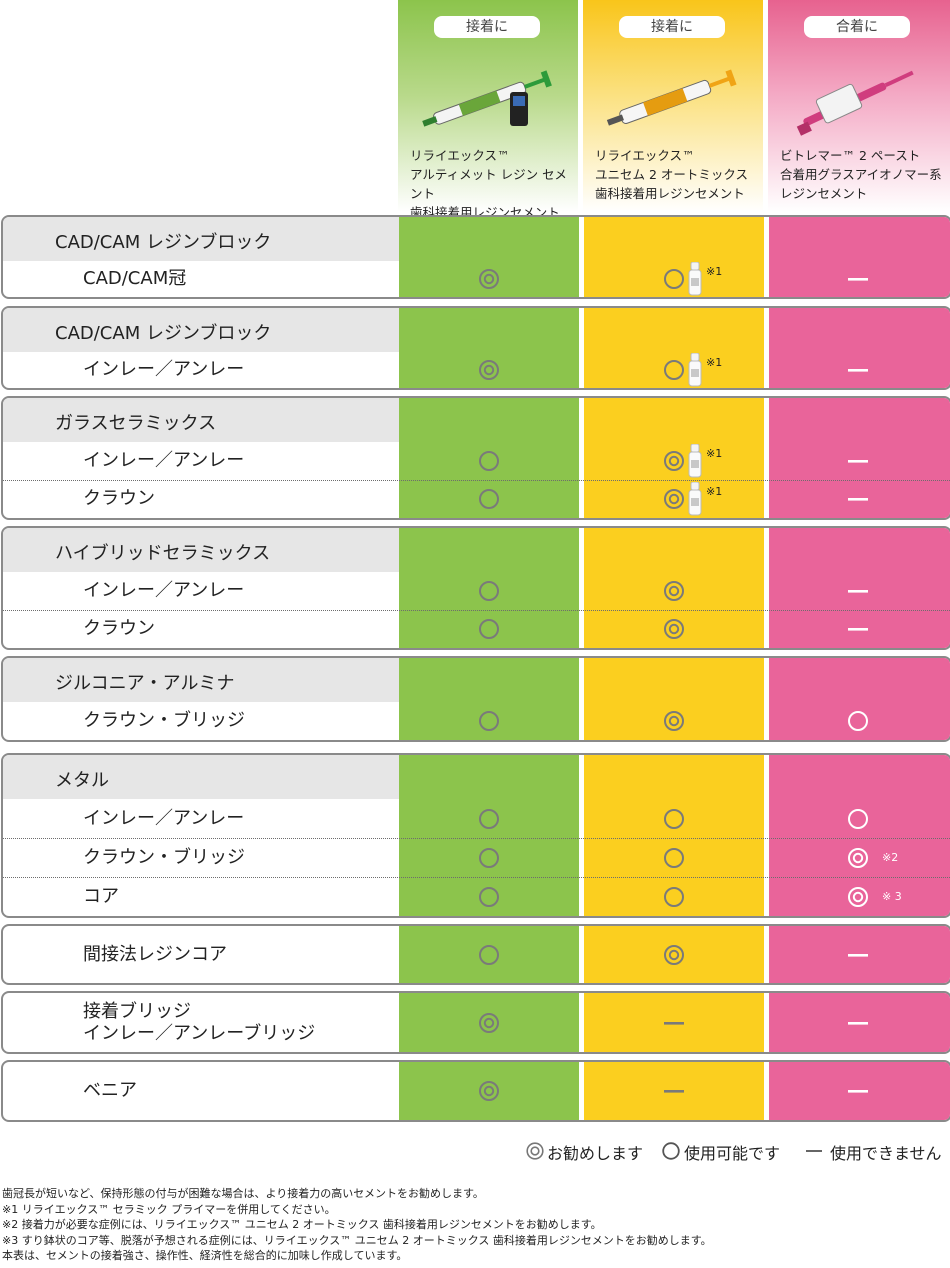 This screenshot has width=950, height=1268. I want to click on table-group: 接着ブリッジ インレー／アンレーブリッジ, so click(475, 1022).